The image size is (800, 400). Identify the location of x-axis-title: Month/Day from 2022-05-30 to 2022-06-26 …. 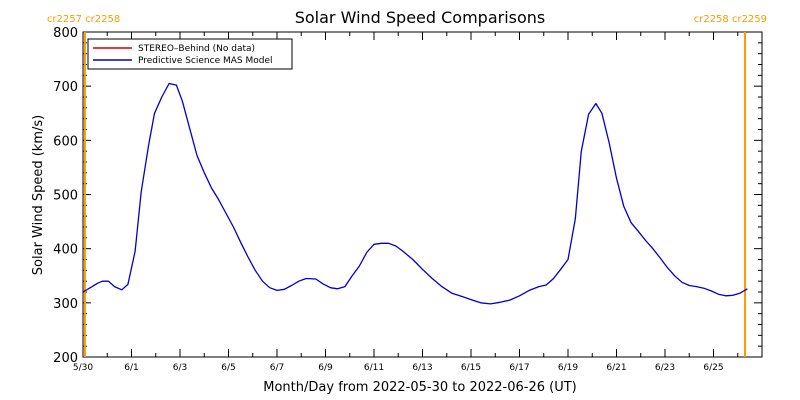
(419, 387).